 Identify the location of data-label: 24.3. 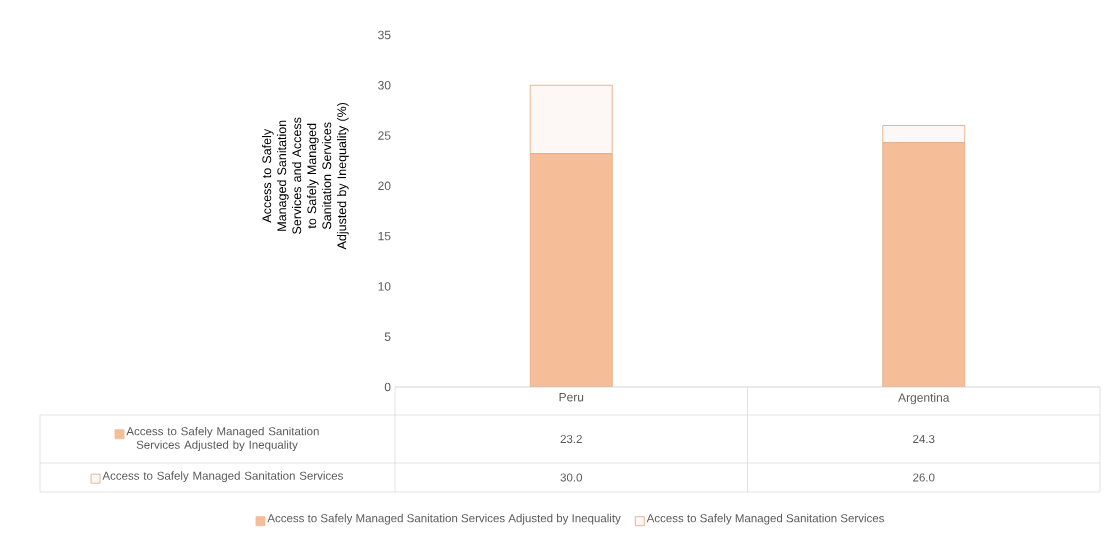
(924, 439).